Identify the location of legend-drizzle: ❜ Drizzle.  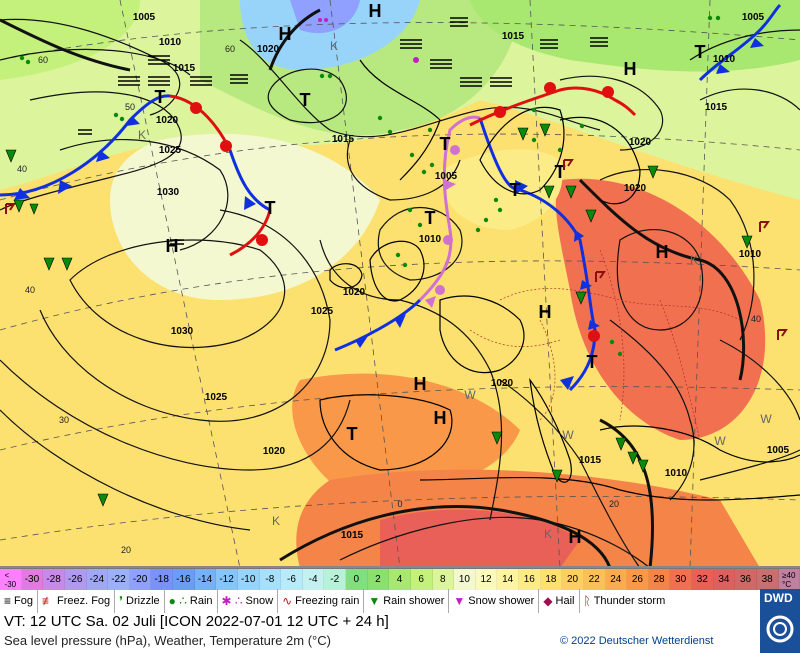
(140, 601).